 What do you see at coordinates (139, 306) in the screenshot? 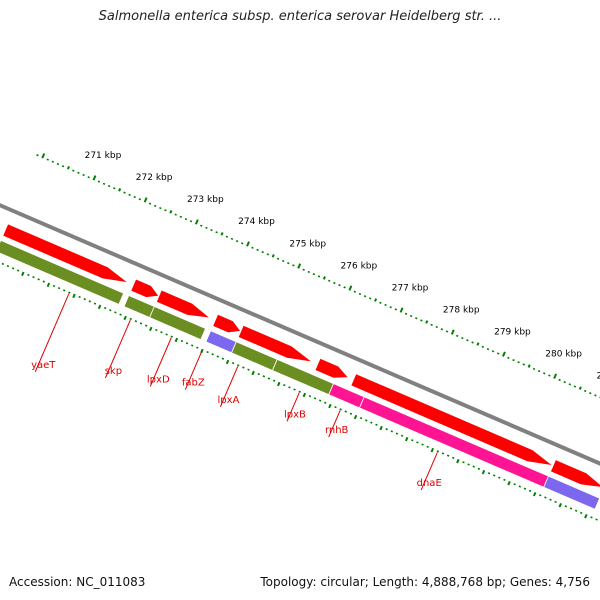
I see `gene-feature-skp` at bounding box center [139, 306].